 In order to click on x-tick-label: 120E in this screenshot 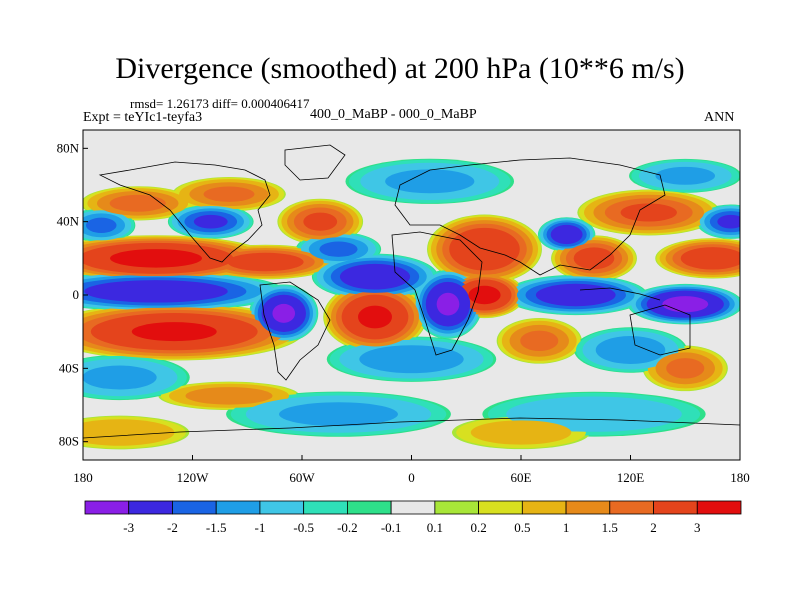, I will do `click(631, 477)`.